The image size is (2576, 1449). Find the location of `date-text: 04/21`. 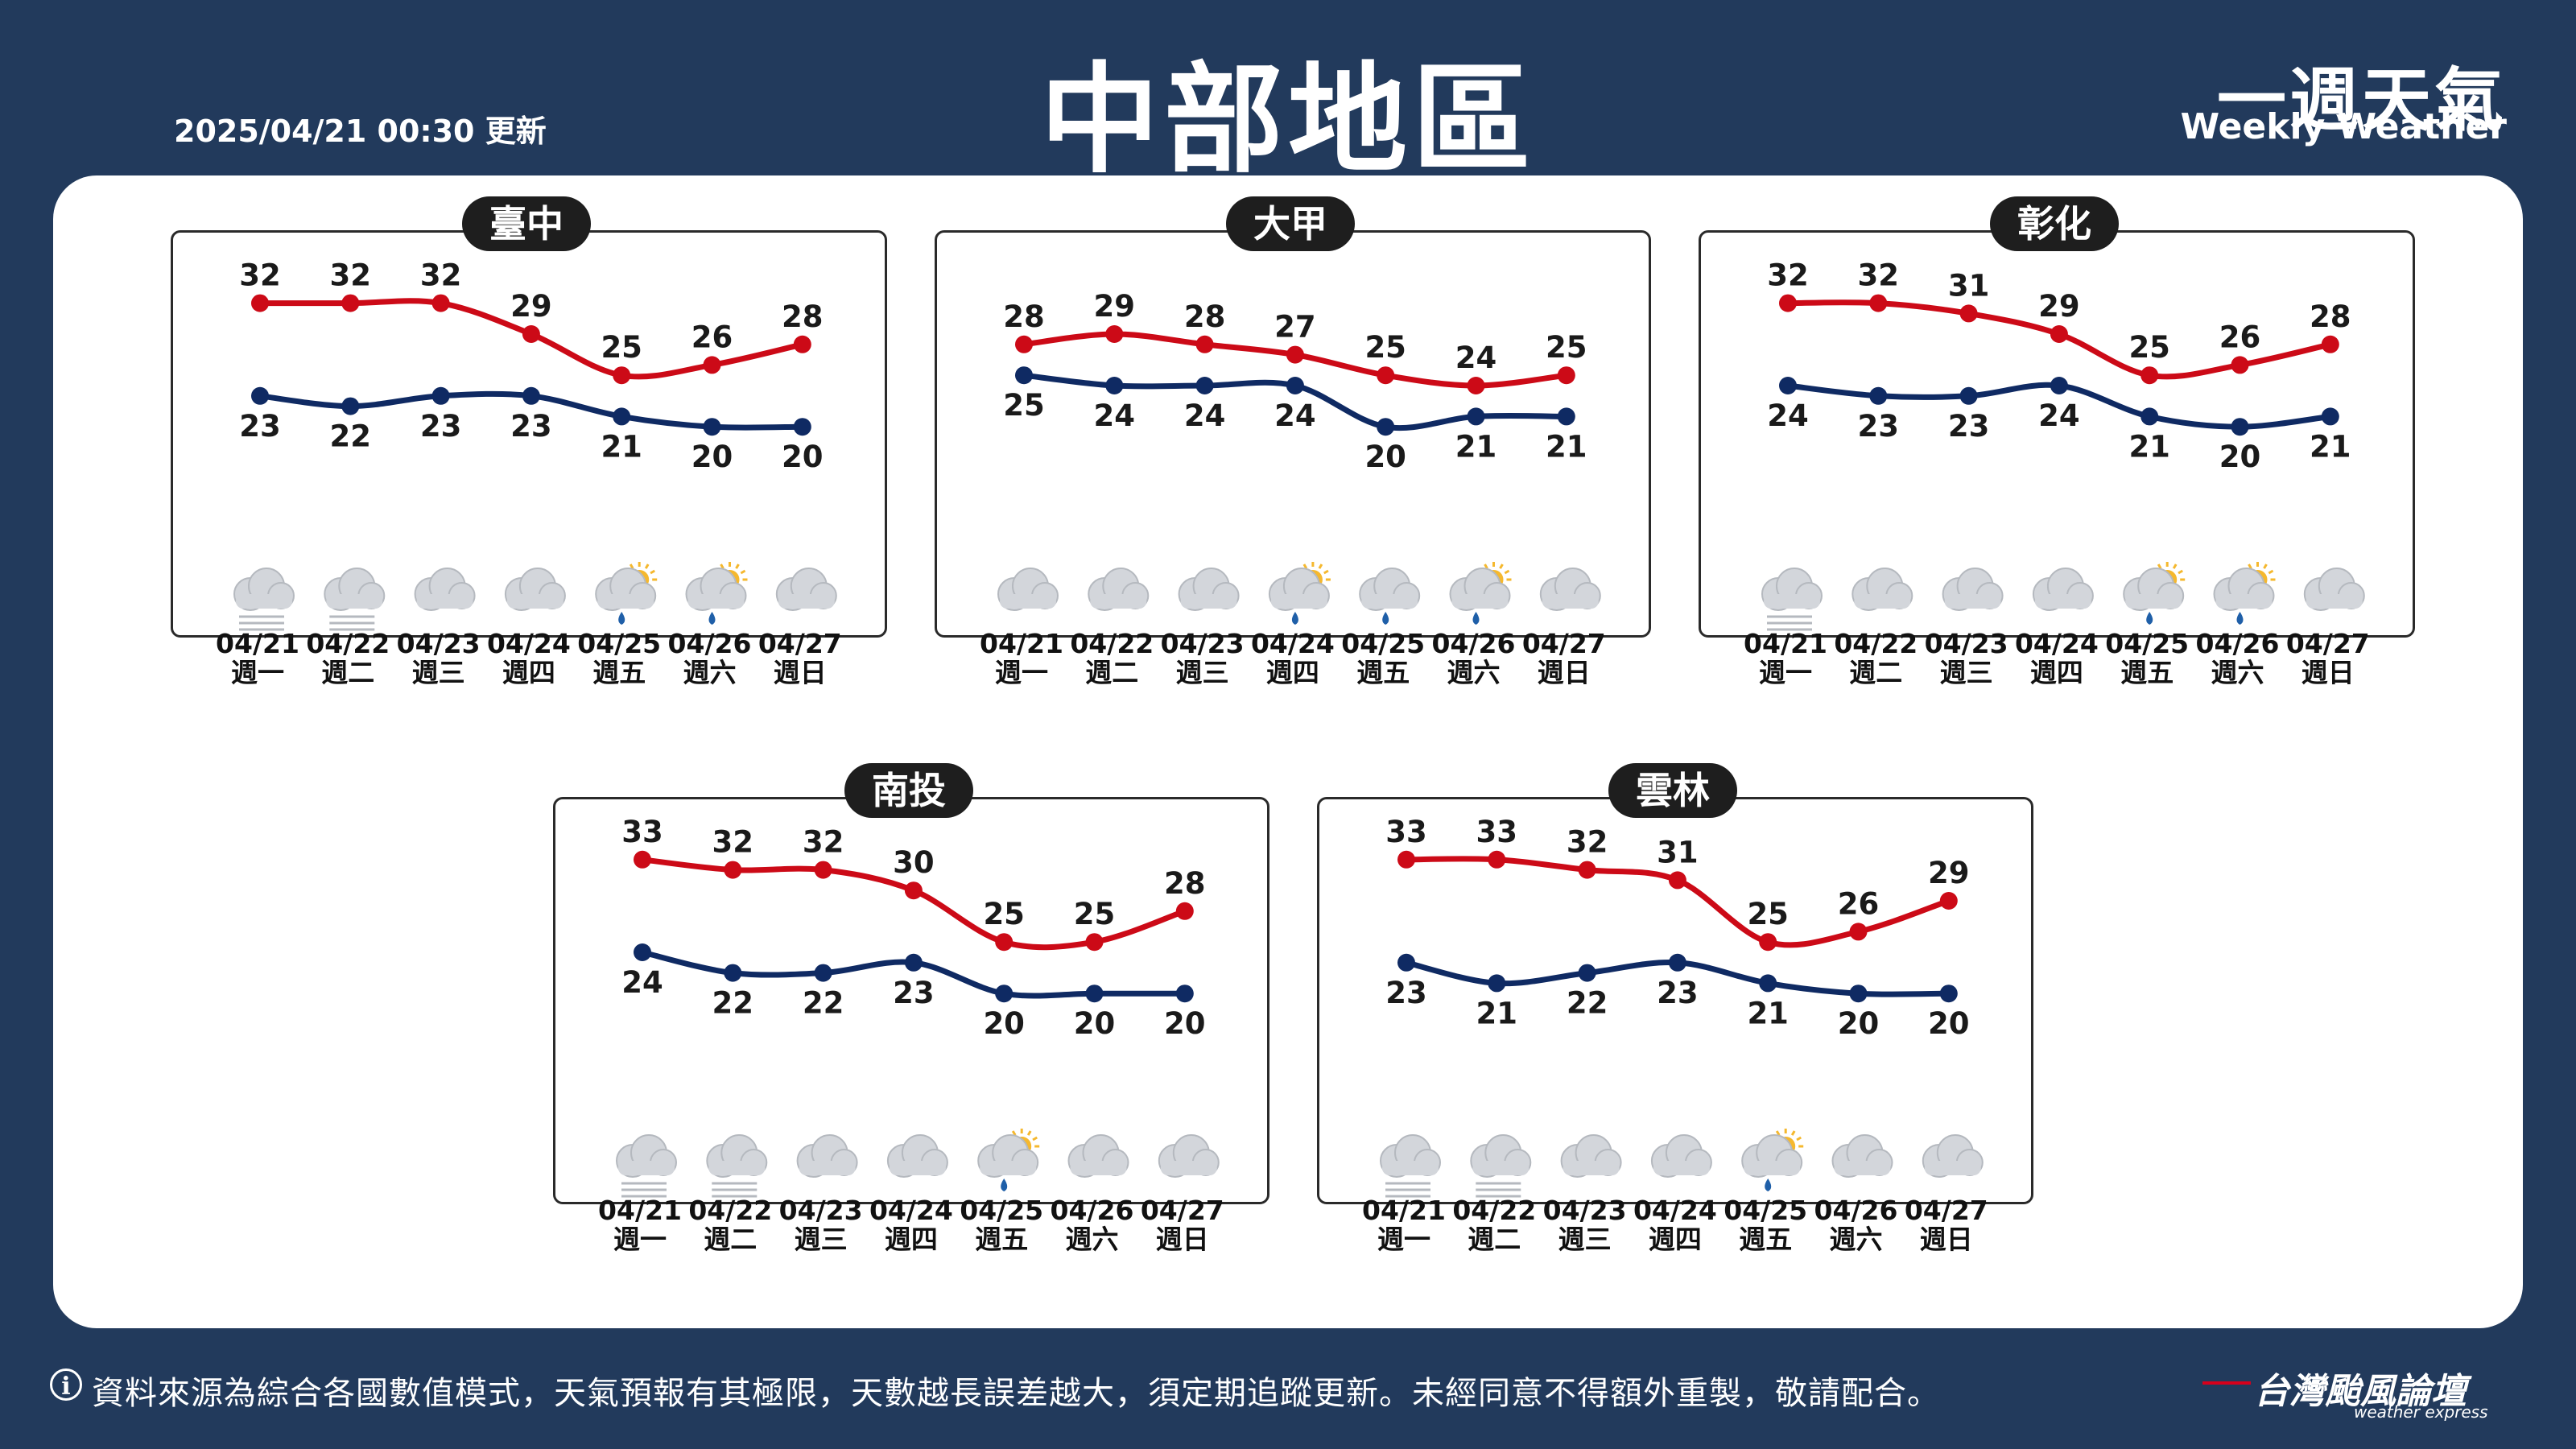

date-text: 04/21 is located at coordinates (257, 643).